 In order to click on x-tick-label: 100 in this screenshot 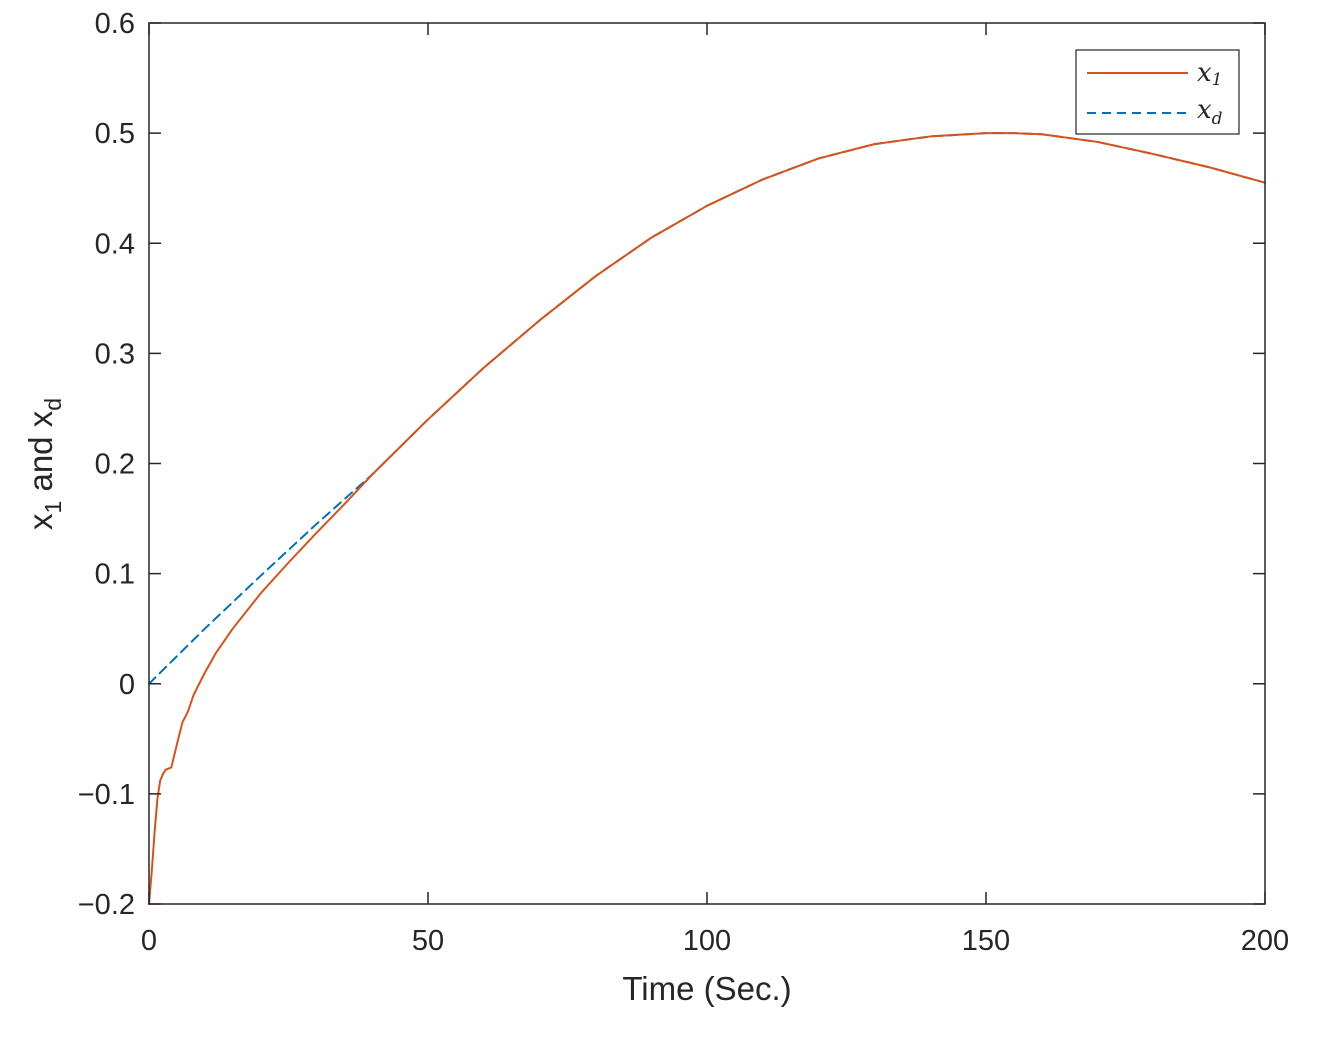, I will do `click(707, 941)`.